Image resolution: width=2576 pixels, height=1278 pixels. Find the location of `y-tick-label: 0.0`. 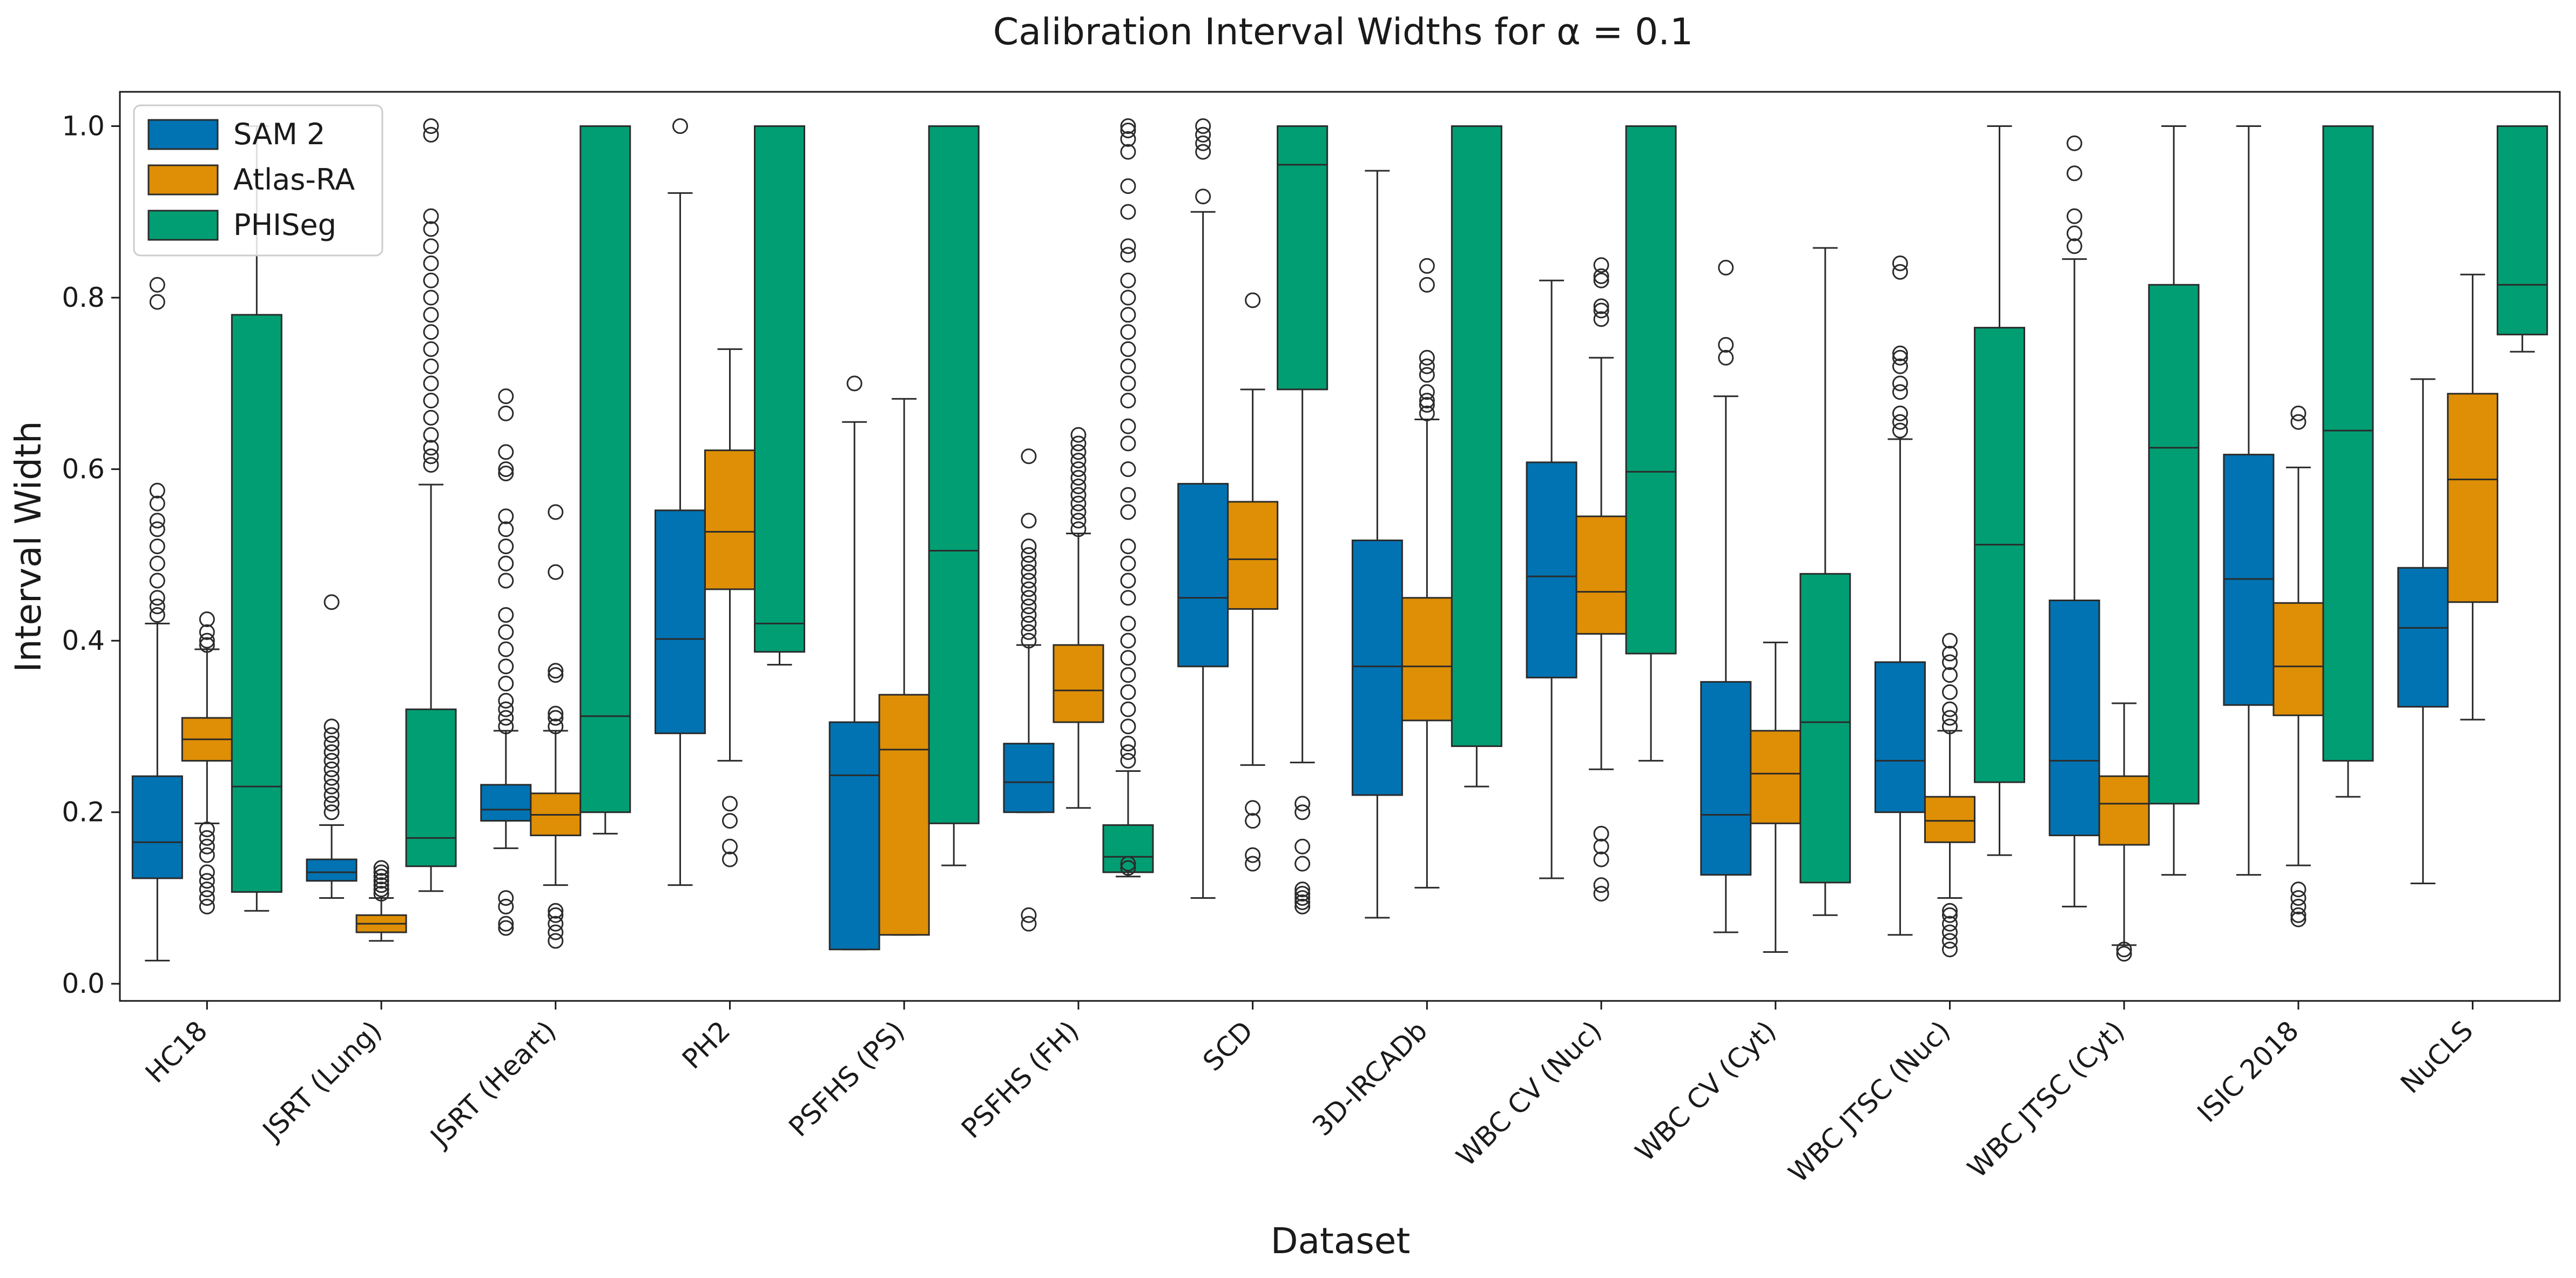

y-tick-label: 0.0 is located at coordinates (83, 983).